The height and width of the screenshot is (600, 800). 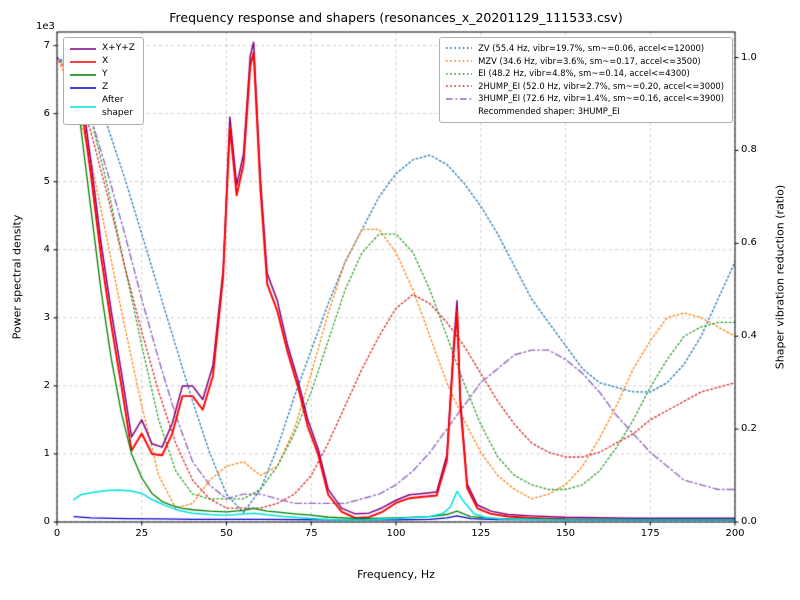 I want to click on legend-item: X+Y+Z, so click(x=102, y=48).